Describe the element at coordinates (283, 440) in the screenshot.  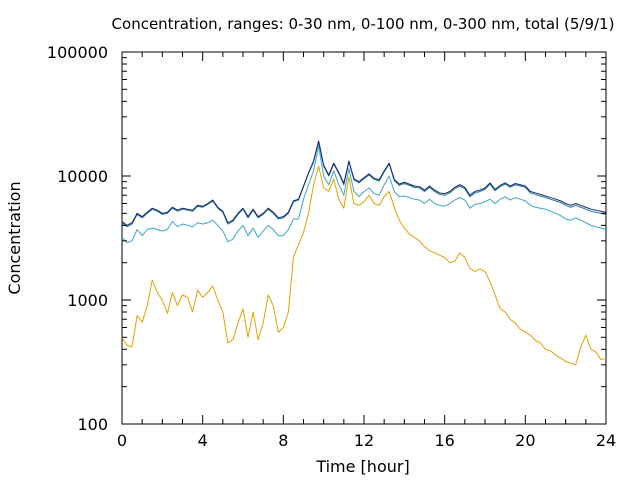
I see `x-tick-label: 8` at that location.